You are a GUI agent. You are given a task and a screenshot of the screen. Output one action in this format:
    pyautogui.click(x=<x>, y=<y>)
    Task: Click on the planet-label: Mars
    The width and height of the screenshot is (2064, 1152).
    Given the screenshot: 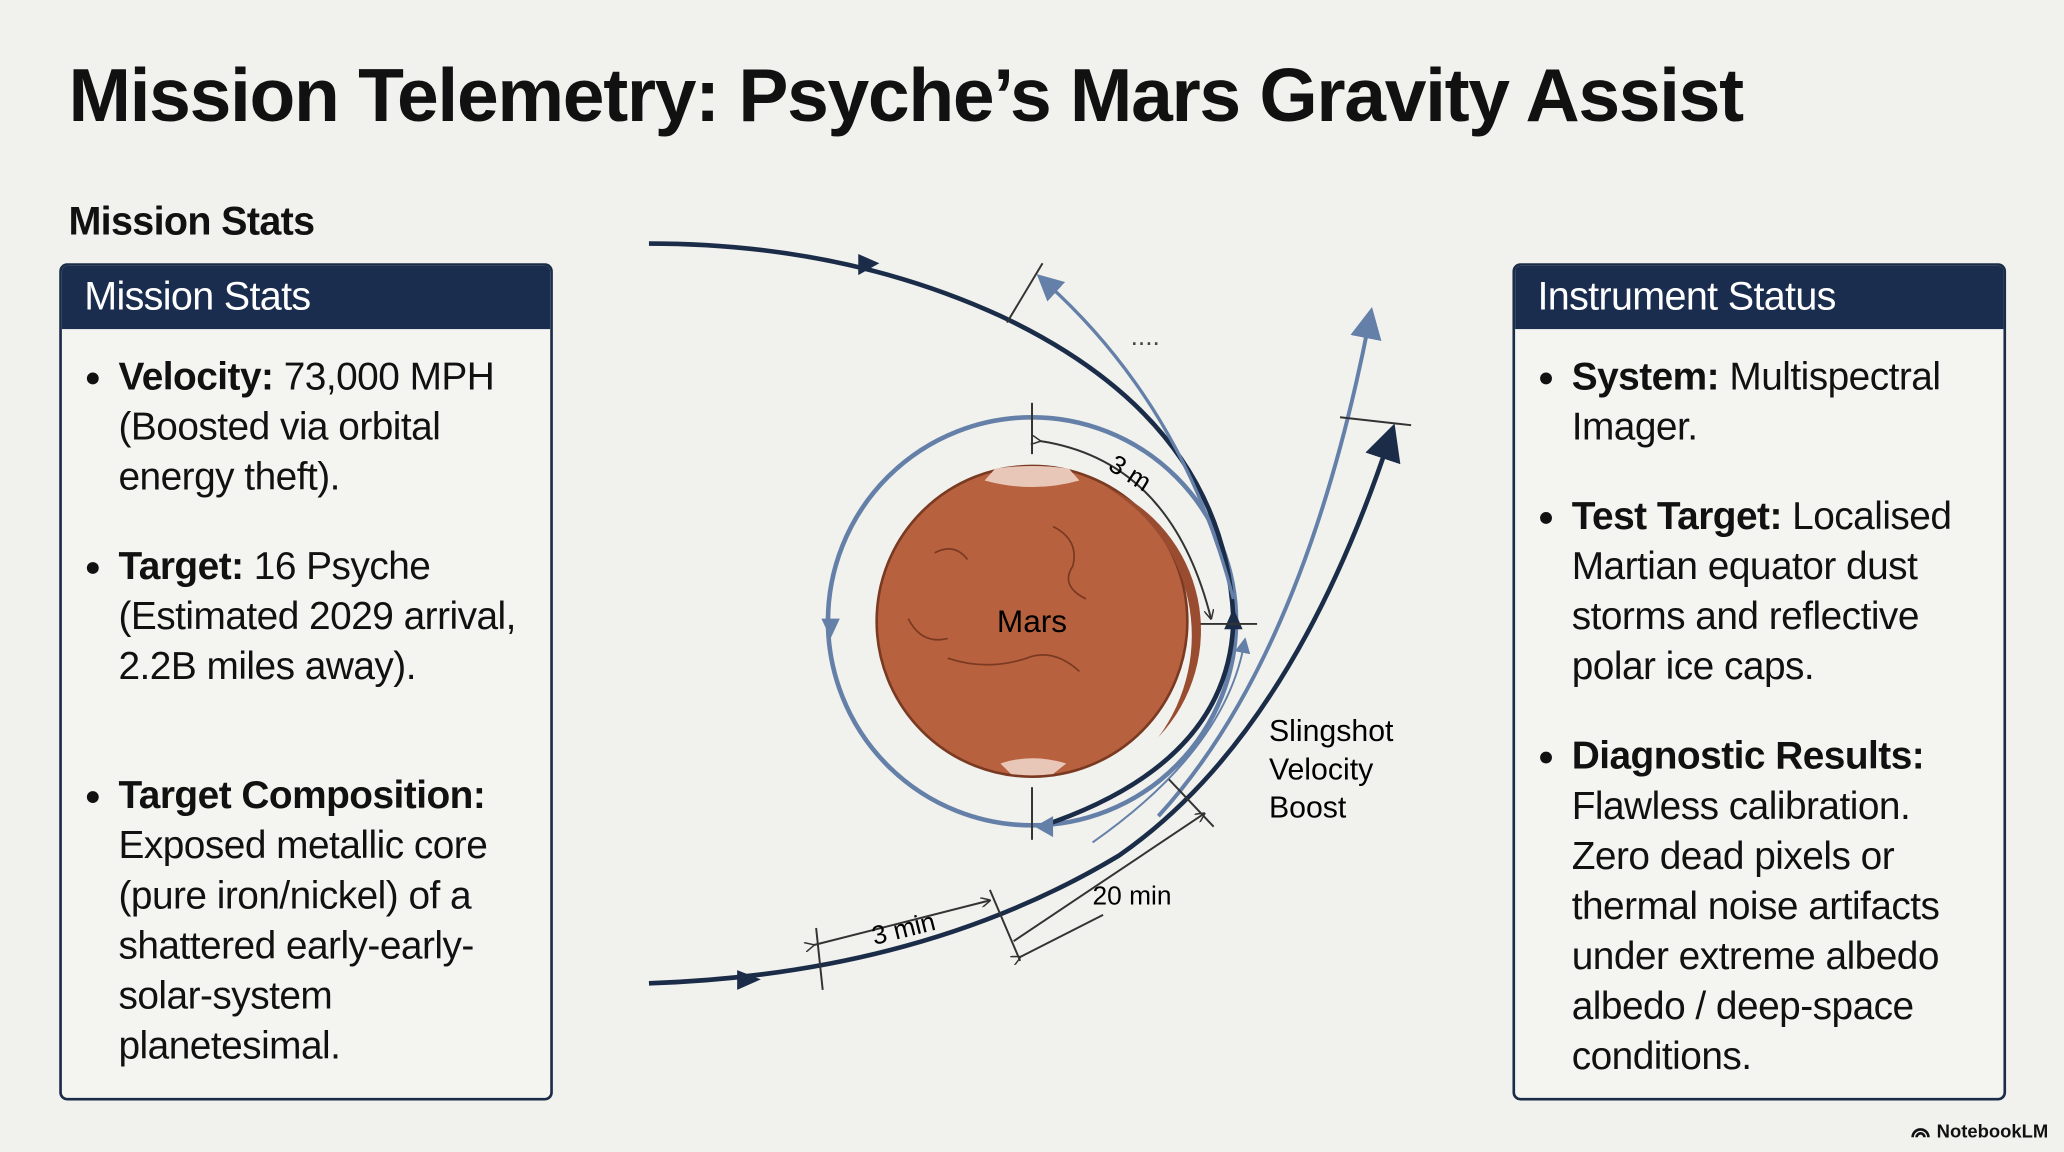 What is the action you would take?
    pyautogui.click(x=1032, y=621)
    